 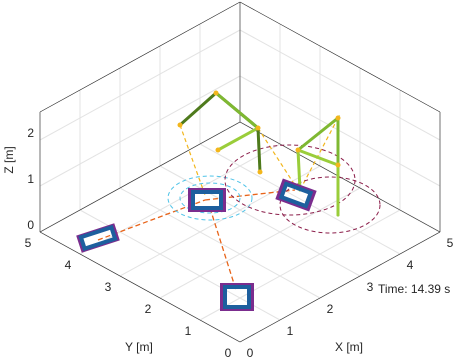 What do you see at coordinates (30, 179) in the screenshot?
I see `z-tick-label: 1` at bounding box center [30, 179].